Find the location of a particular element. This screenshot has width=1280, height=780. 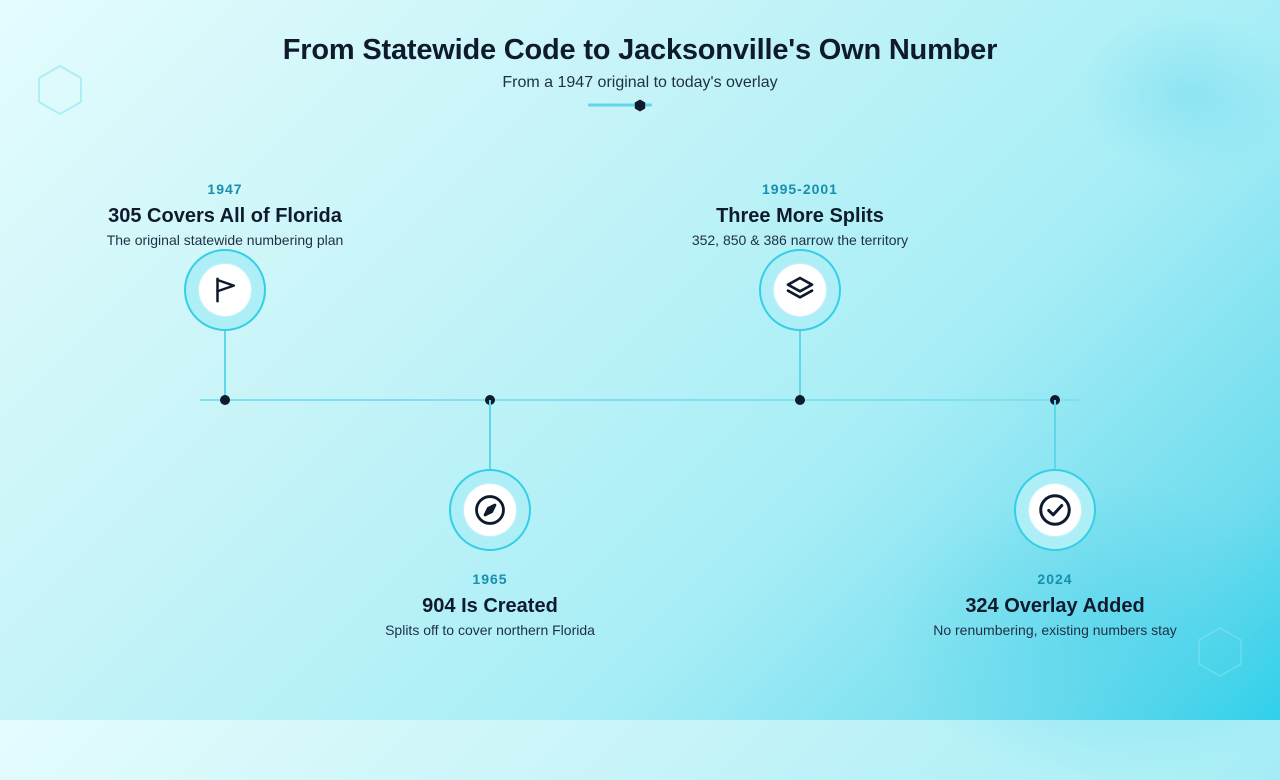

page-subtitle: From a 1947 original to today's overlay is located at coordinates (640, 82).